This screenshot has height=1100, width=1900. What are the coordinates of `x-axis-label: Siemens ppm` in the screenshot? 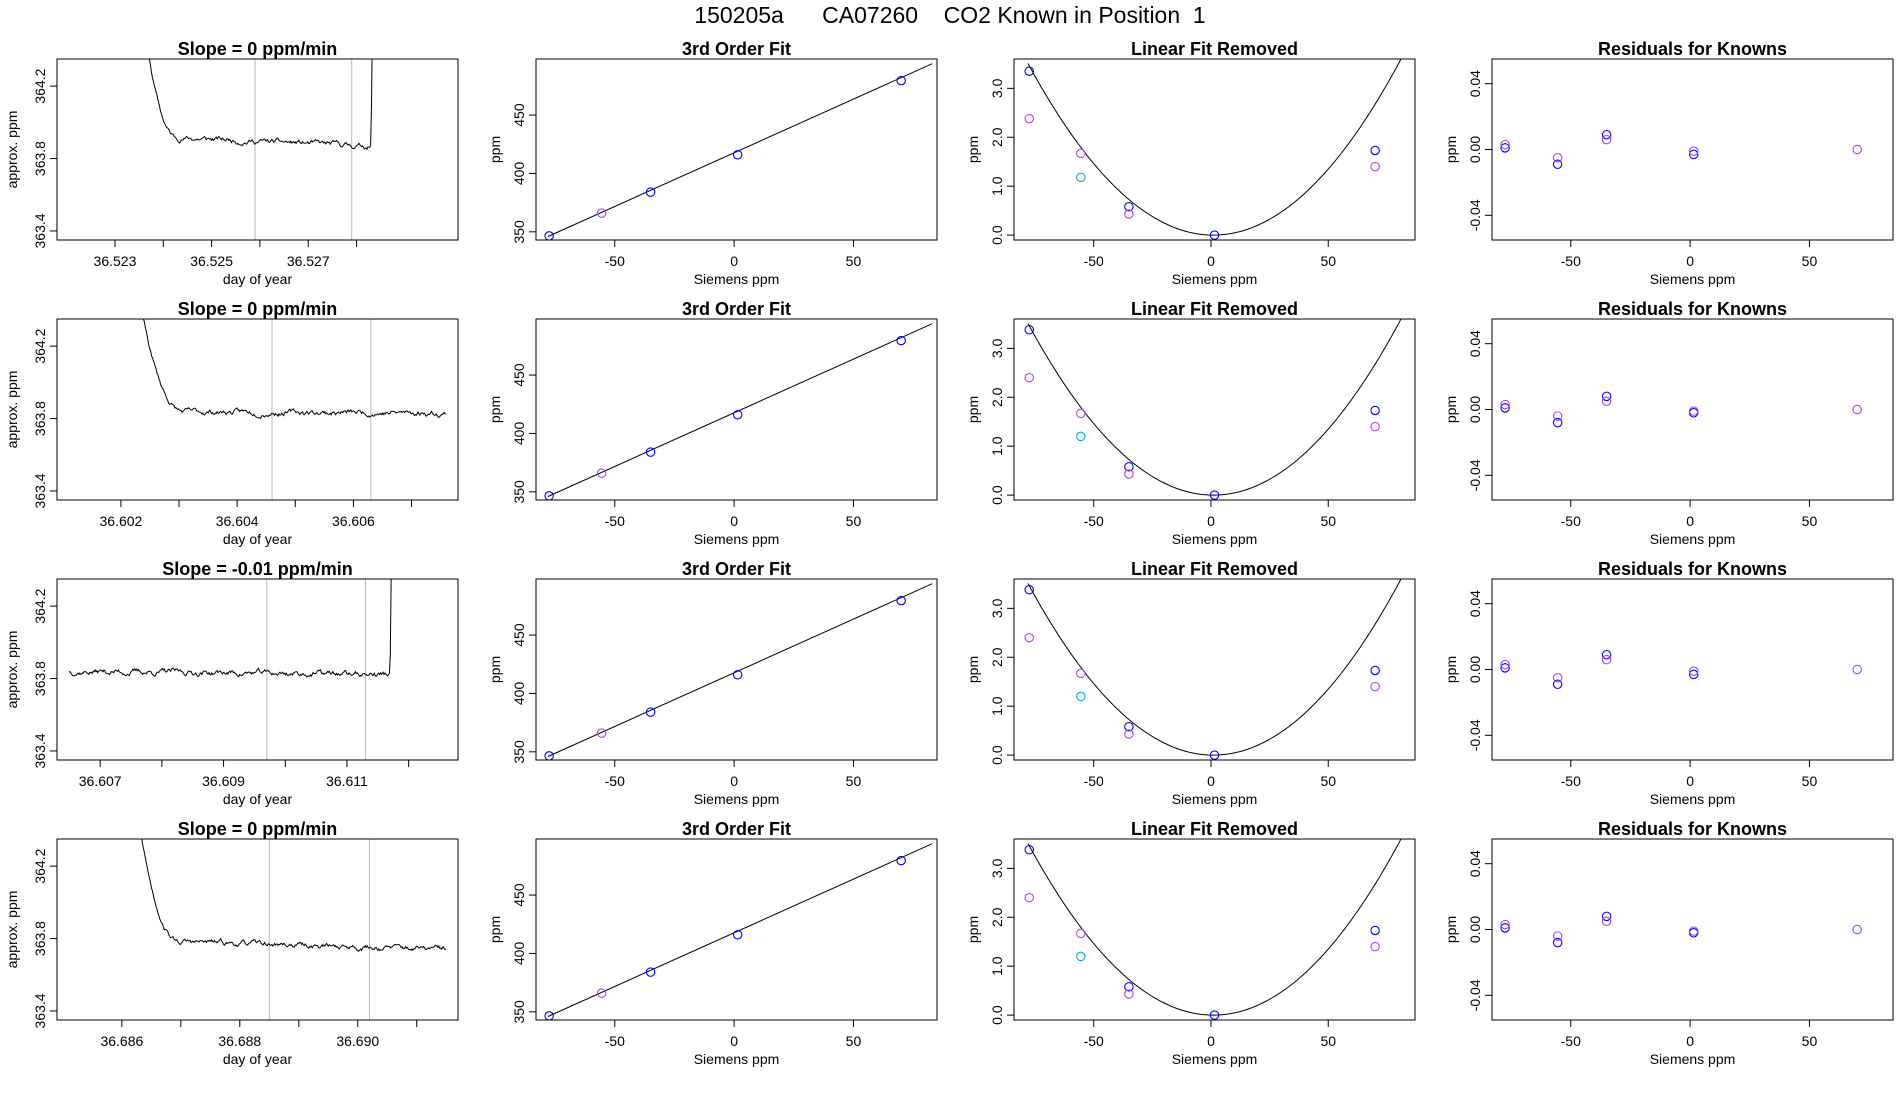 It's located at (737, 279).